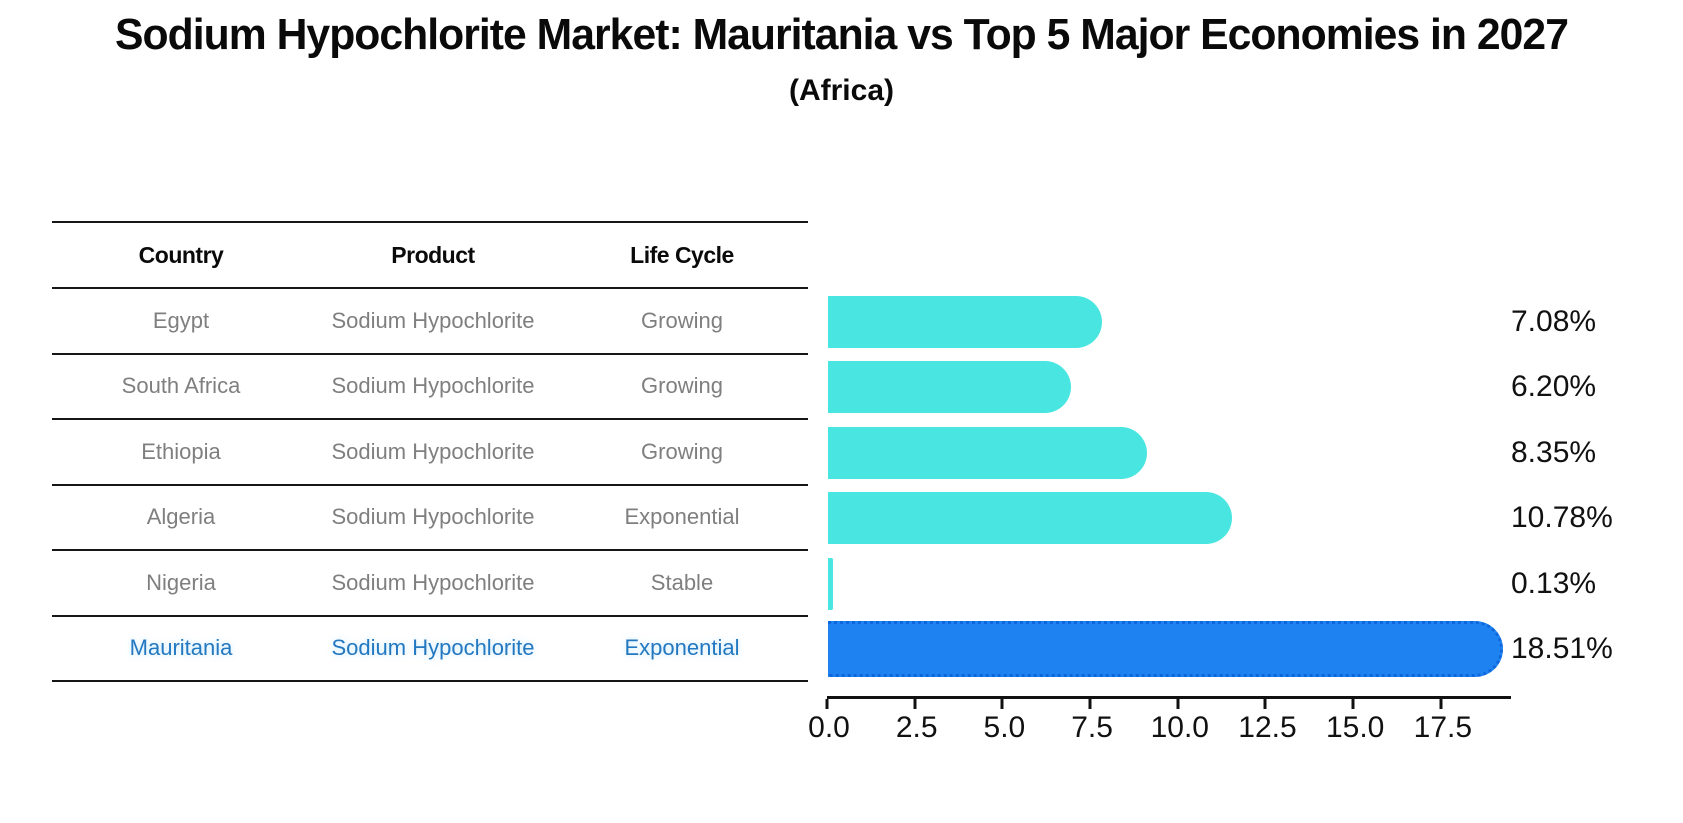 This screenshot has width=1683, height=823. I want to click on x-axis-tick-label: 2.5, so click(916, 727).